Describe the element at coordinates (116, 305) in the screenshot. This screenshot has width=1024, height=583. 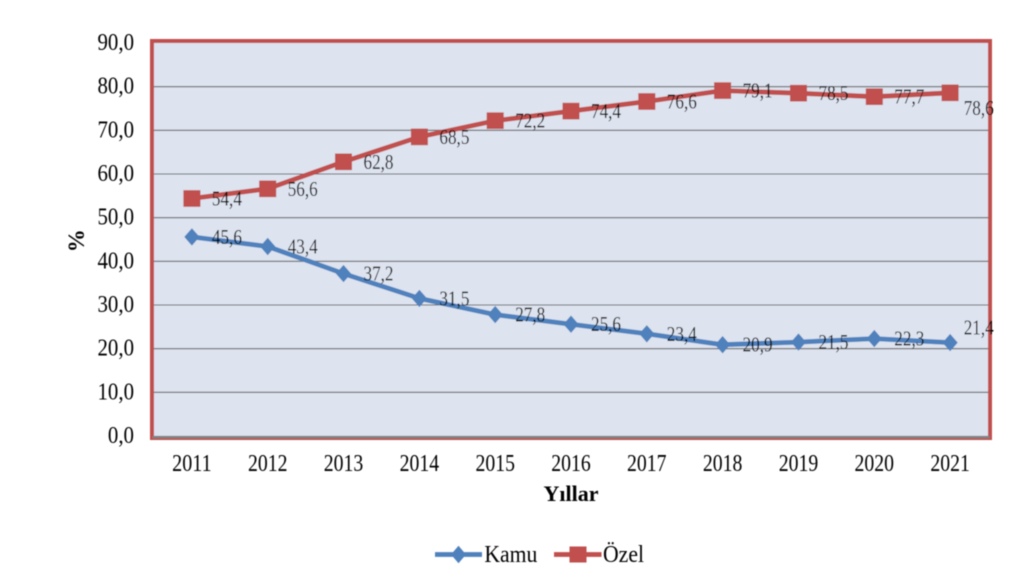
I see `svg-text: 30,0` at that location.